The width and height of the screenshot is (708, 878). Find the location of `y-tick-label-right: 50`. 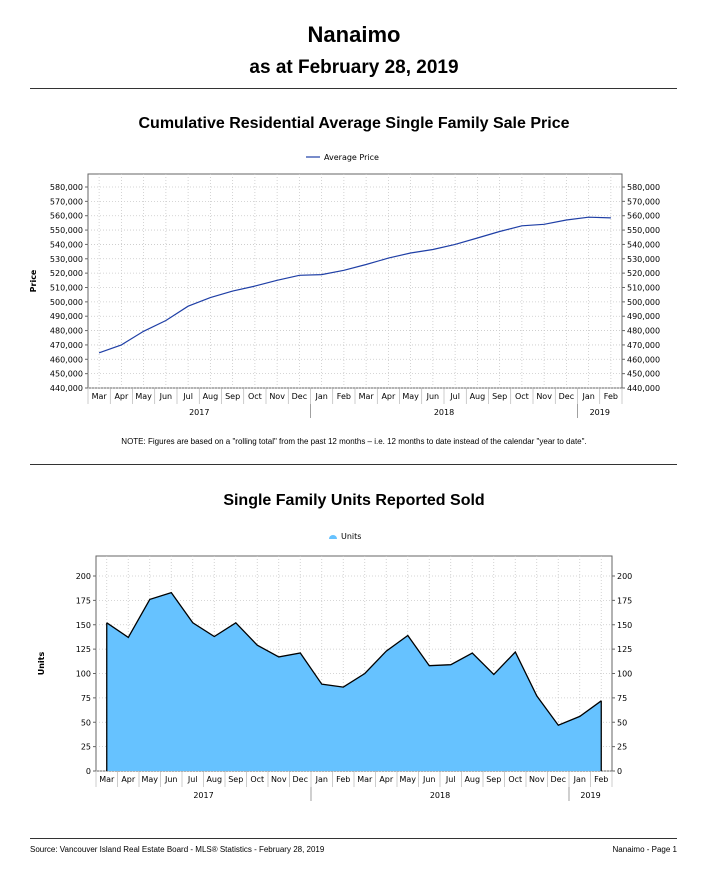

y-tick-label-right: 50 is located at coordinates (622, 722).